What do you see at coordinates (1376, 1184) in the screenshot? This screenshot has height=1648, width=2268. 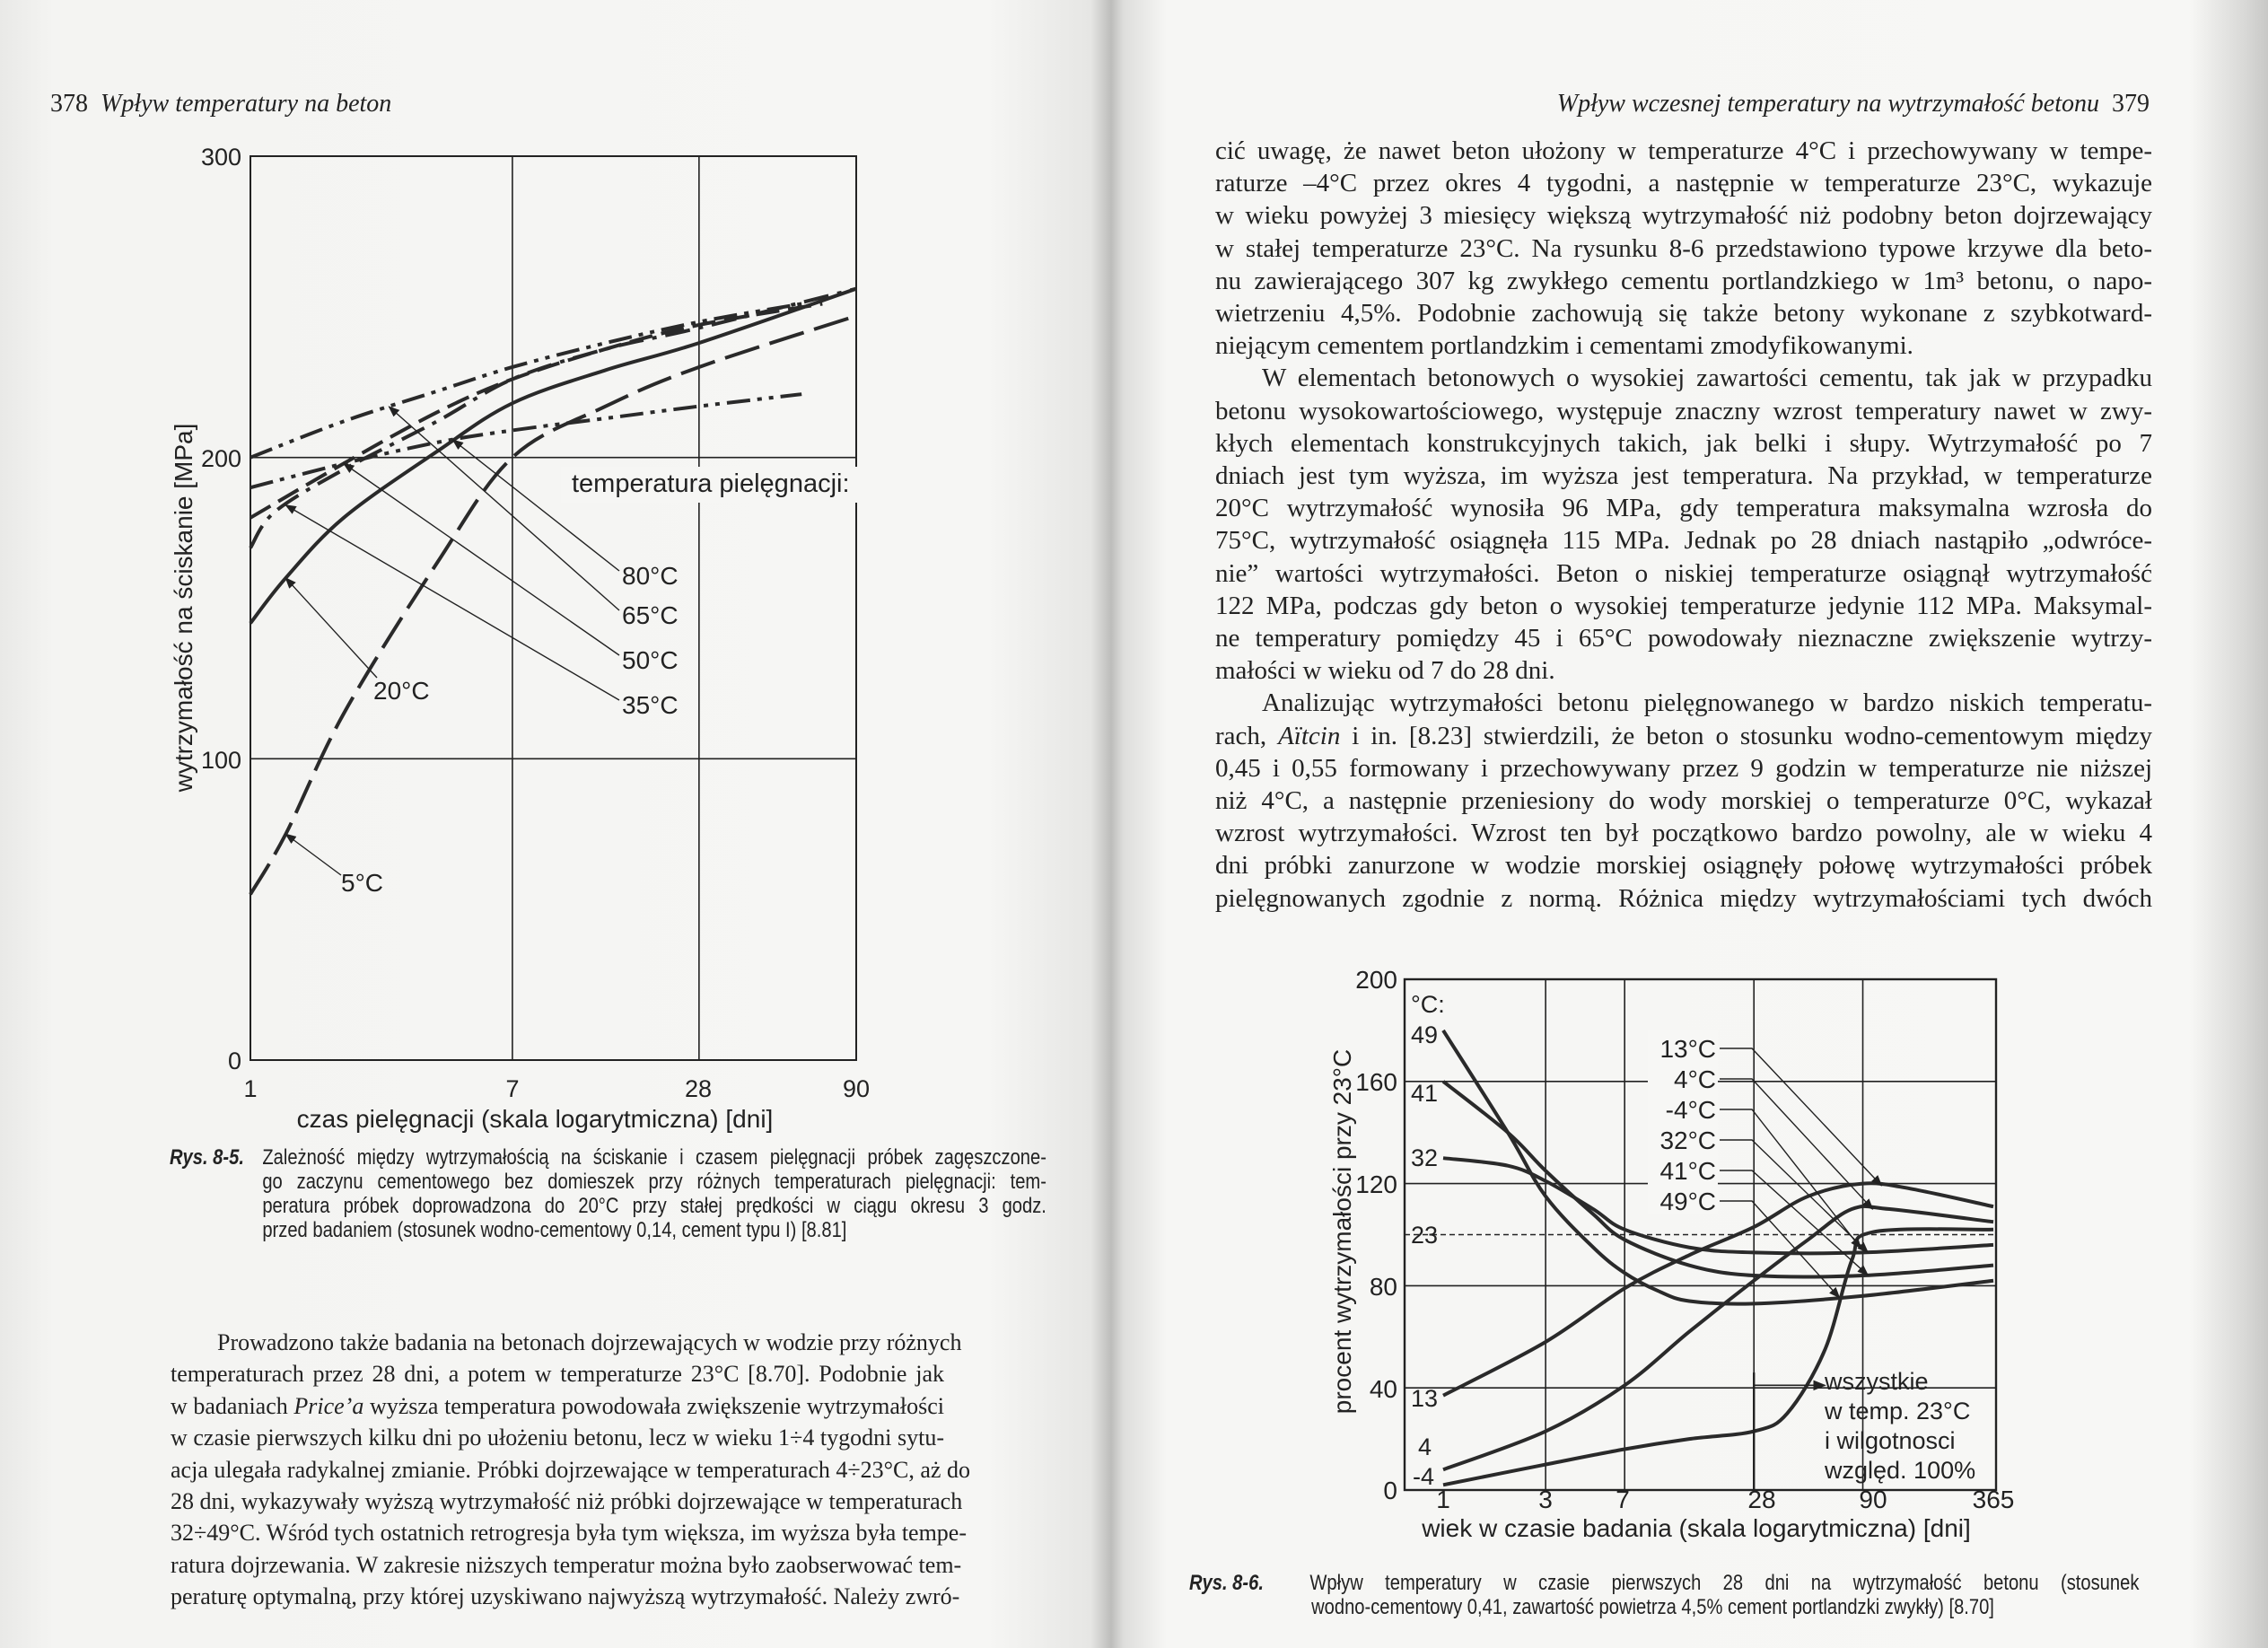 I see `y-tick-120: 120` at bounding box center [1376, 1184].